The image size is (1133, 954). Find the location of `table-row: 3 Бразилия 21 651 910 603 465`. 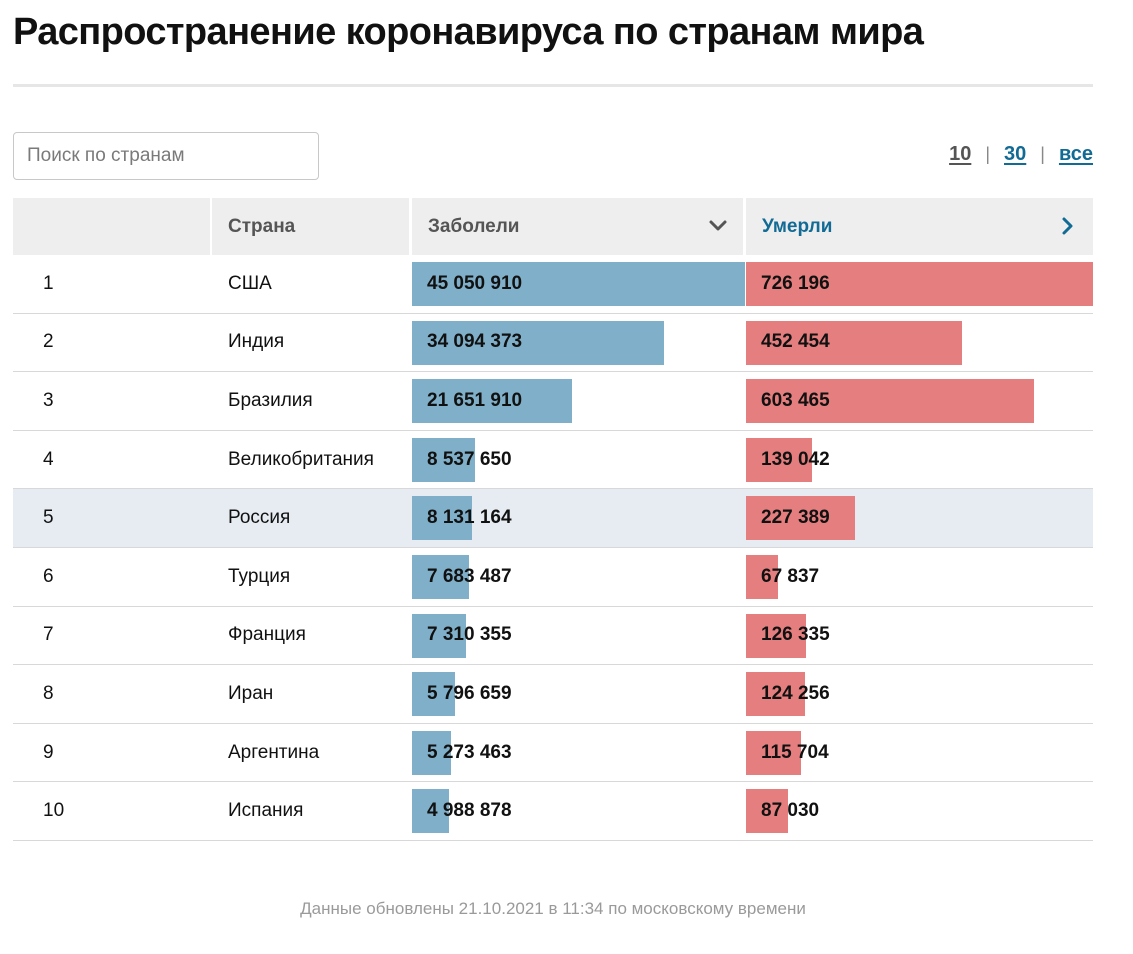

table-row: 3 Бразилия 21 651 910 603 465 is located at coordinates (553, 401).